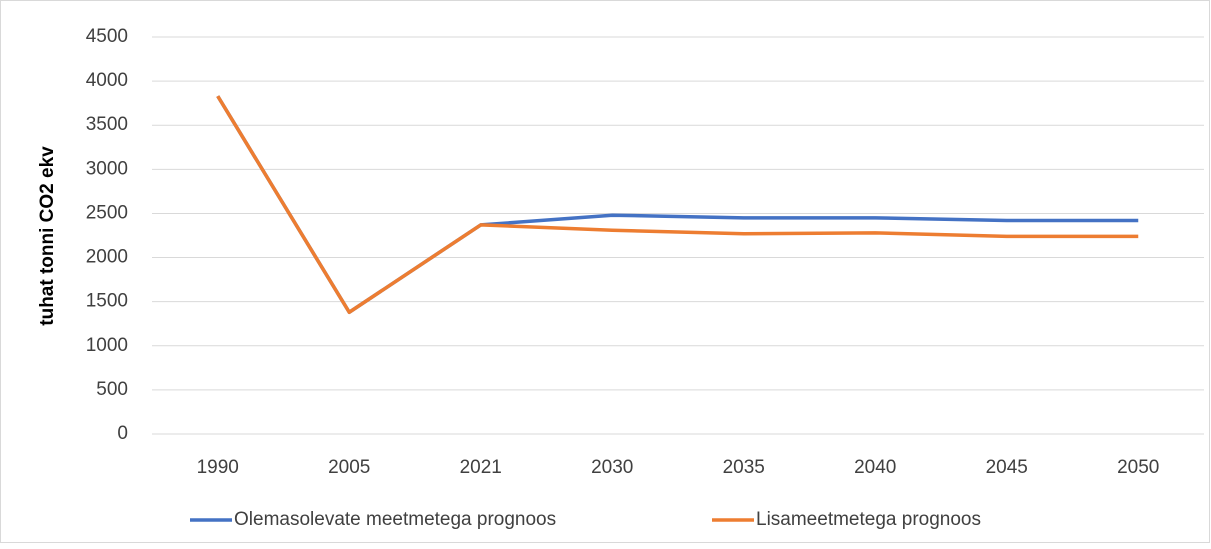  Describe the element at coordinates (1138, 467) in the screenshot. I see `x-tick-label: 2050` at that location.